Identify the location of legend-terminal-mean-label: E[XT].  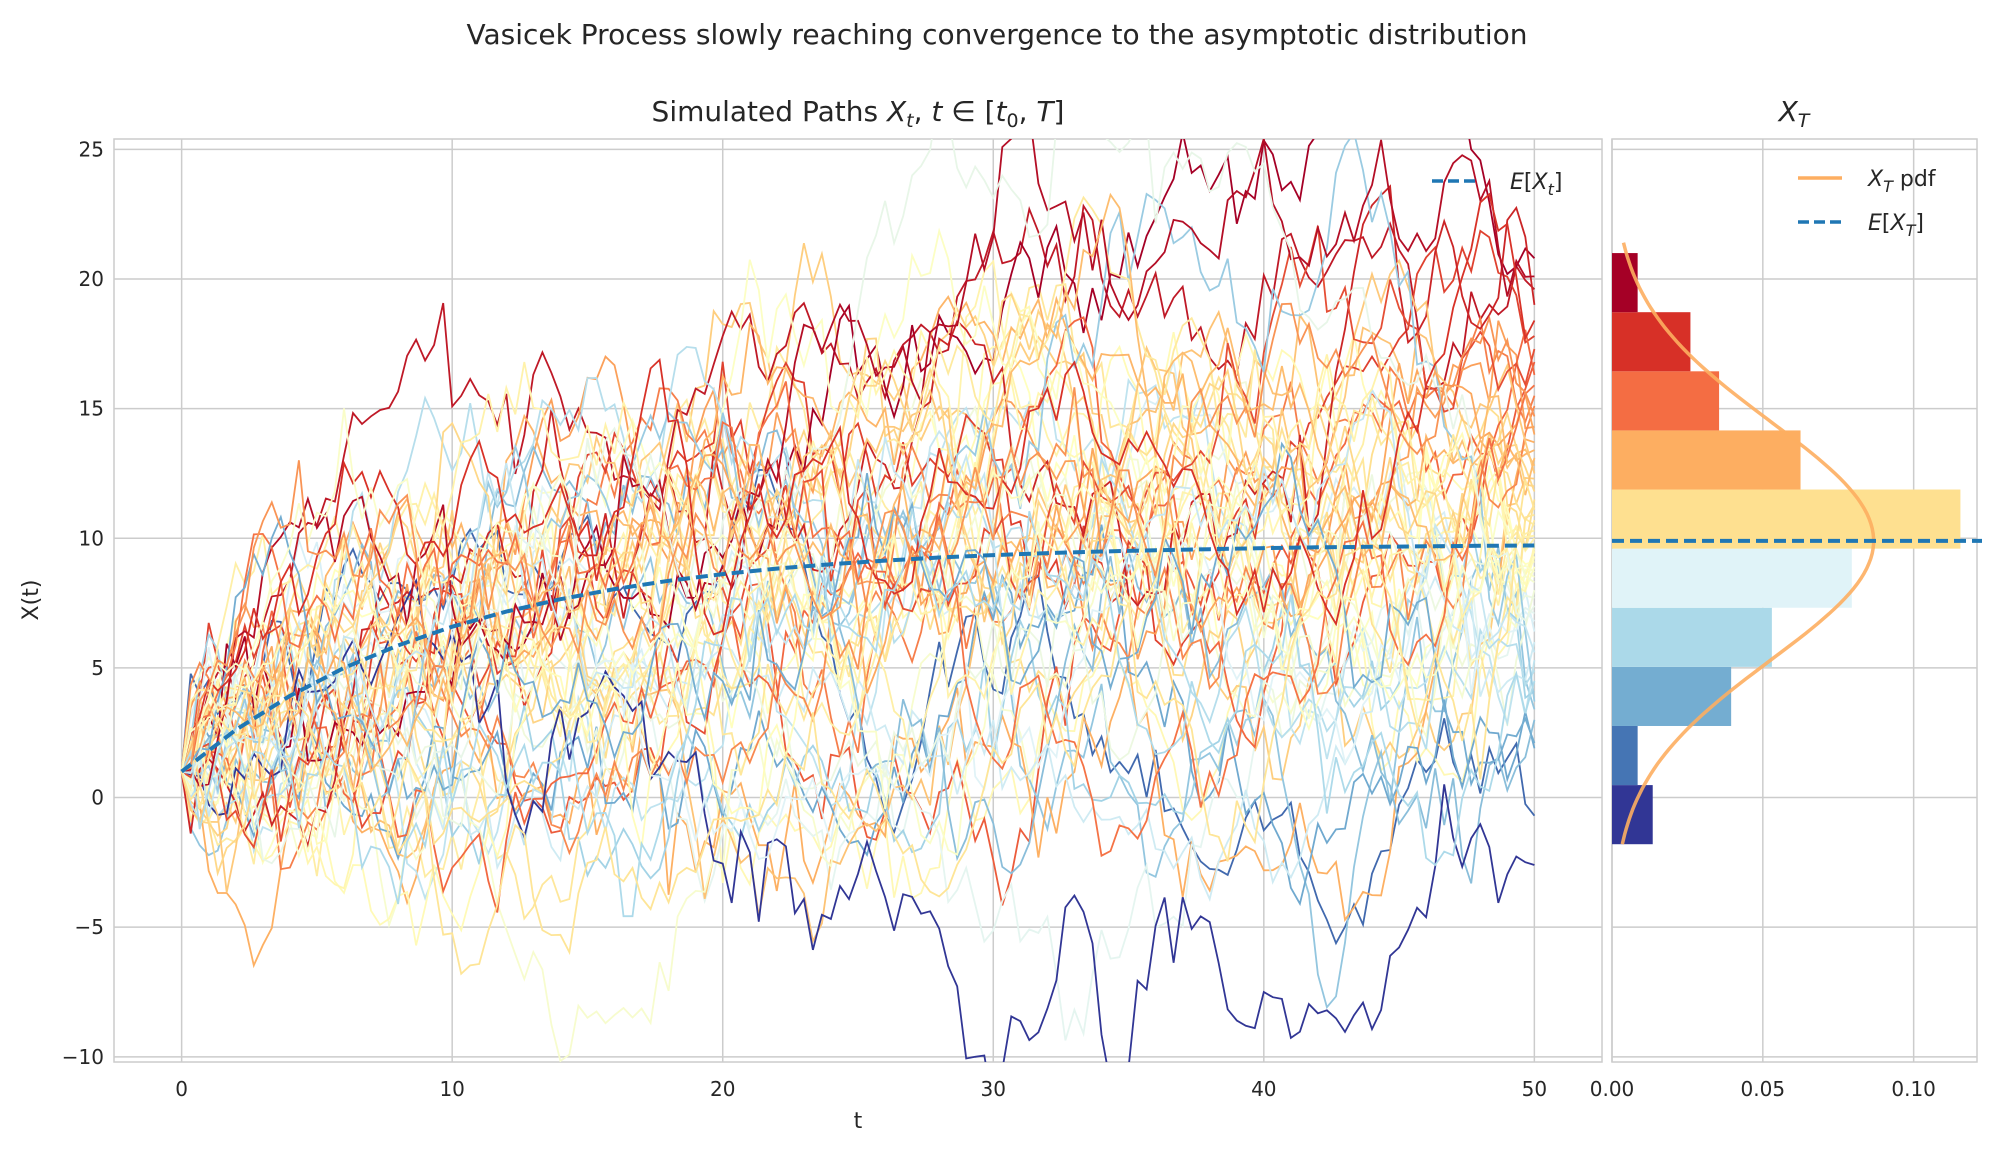
(1896, 225).